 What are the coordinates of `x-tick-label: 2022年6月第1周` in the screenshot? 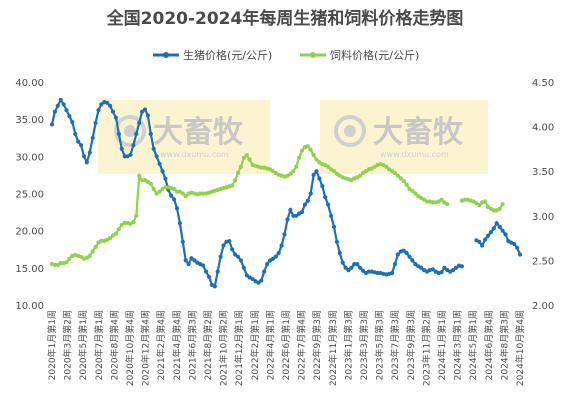 It's located at (286, 345).